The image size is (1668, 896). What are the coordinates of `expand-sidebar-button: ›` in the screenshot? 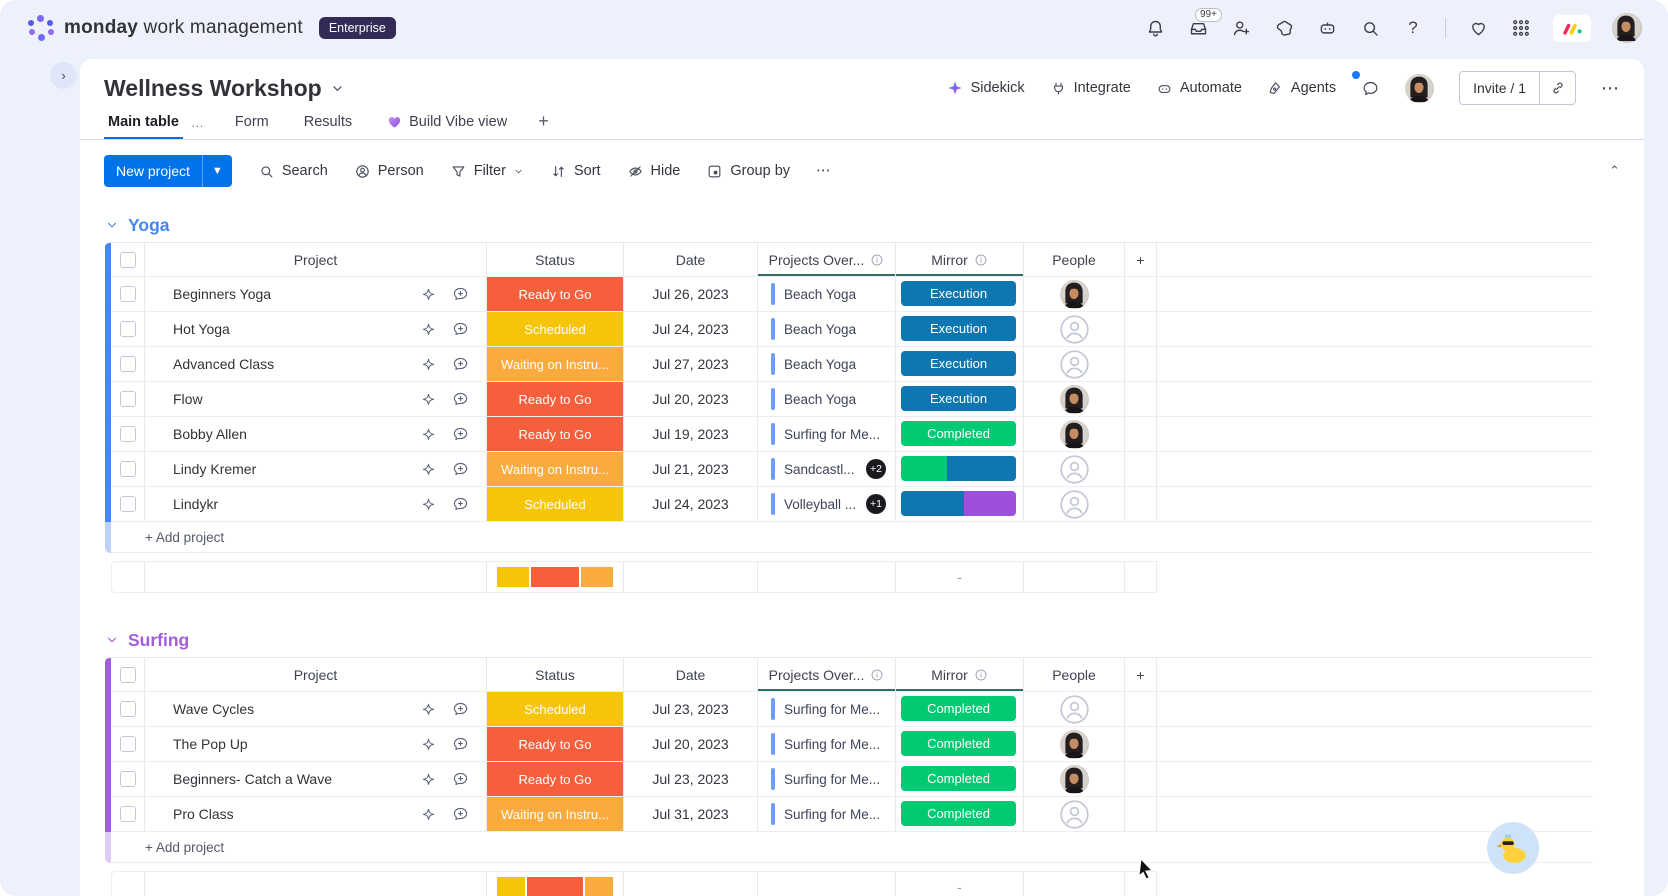 It's located at (63, 75).